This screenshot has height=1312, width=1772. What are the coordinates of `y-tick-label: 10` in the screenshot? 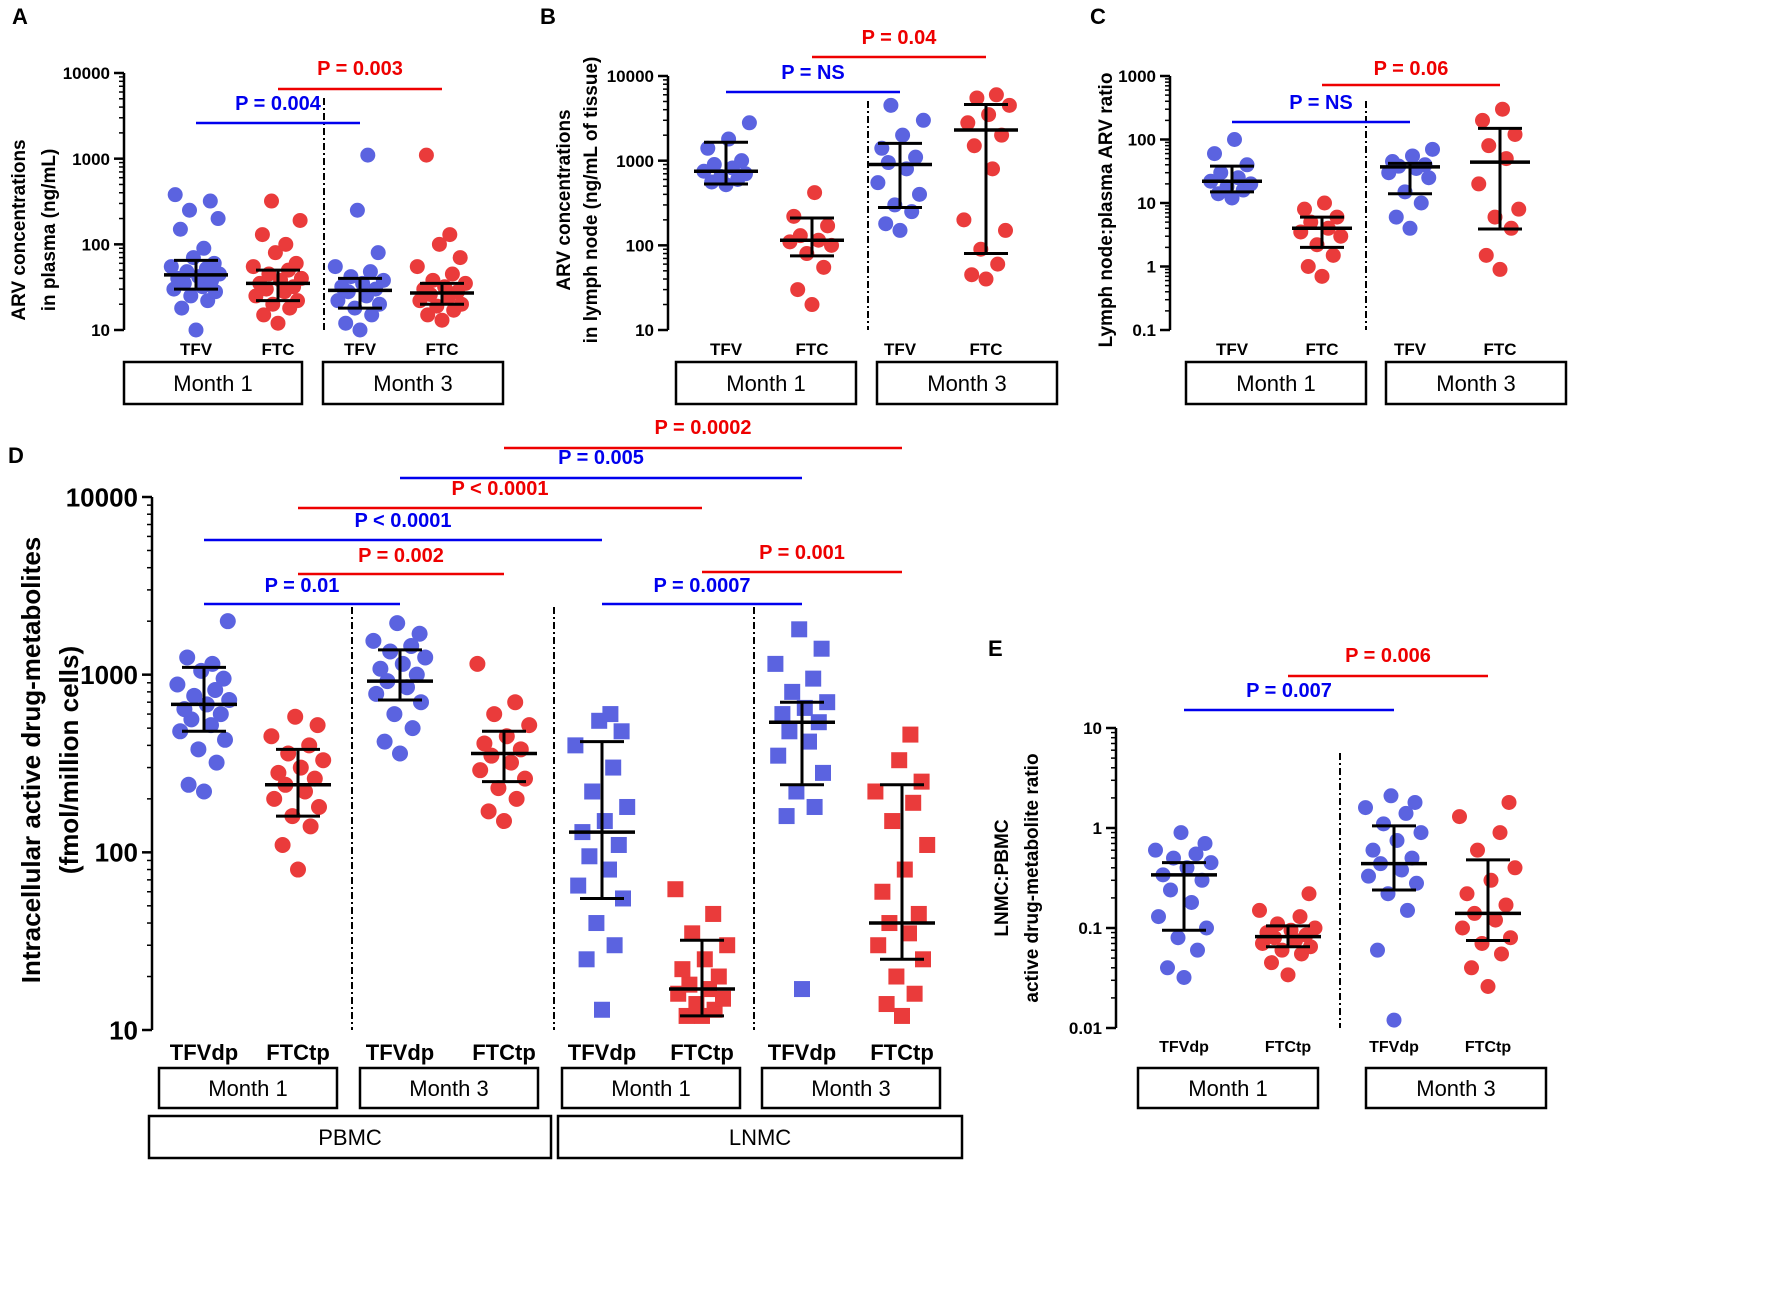 It's located at (1092, 728).